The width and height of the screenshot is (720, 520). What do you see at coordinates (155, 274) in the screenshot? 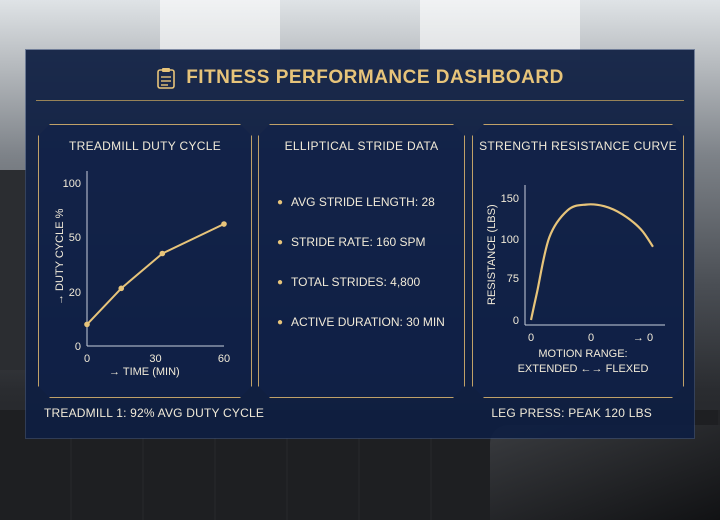
I see `duty-cycle-line` at bounding box center [155, 274].